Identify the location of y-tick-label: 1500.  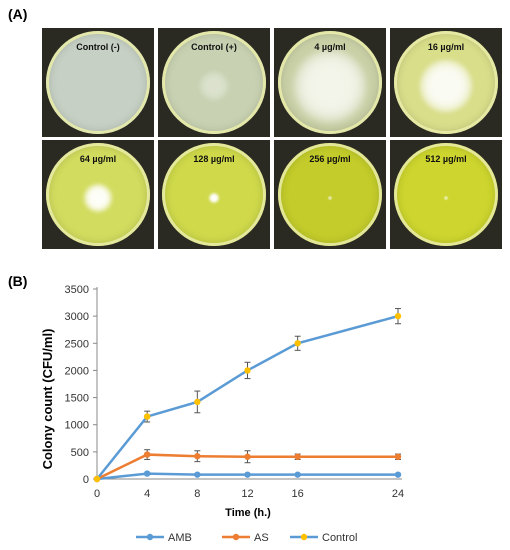
(77, 399).